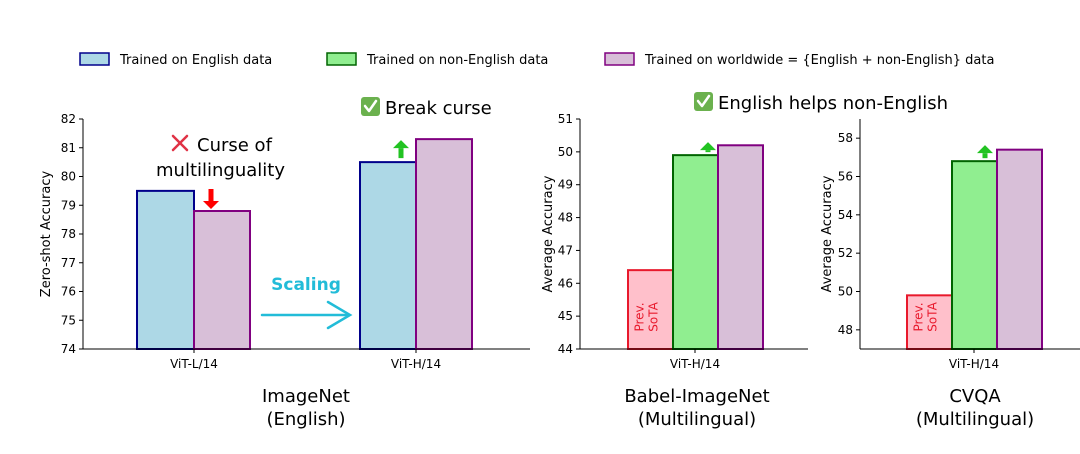 The width and height of the screenshot is (1080, 454). What do you see at coordinates (565, 250) in the screenshot?
I see `y-tick-label: 47` at bounding box center [565, 250].